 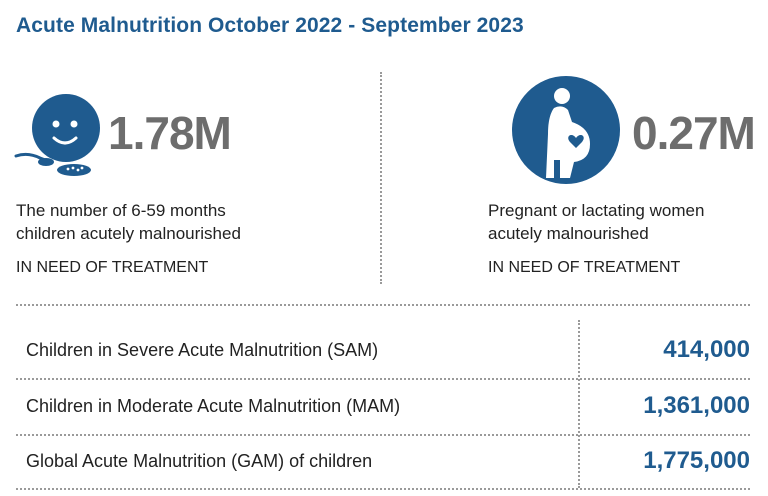 I want to click on stat-value: 0.27M, so click(x=694, y=133).